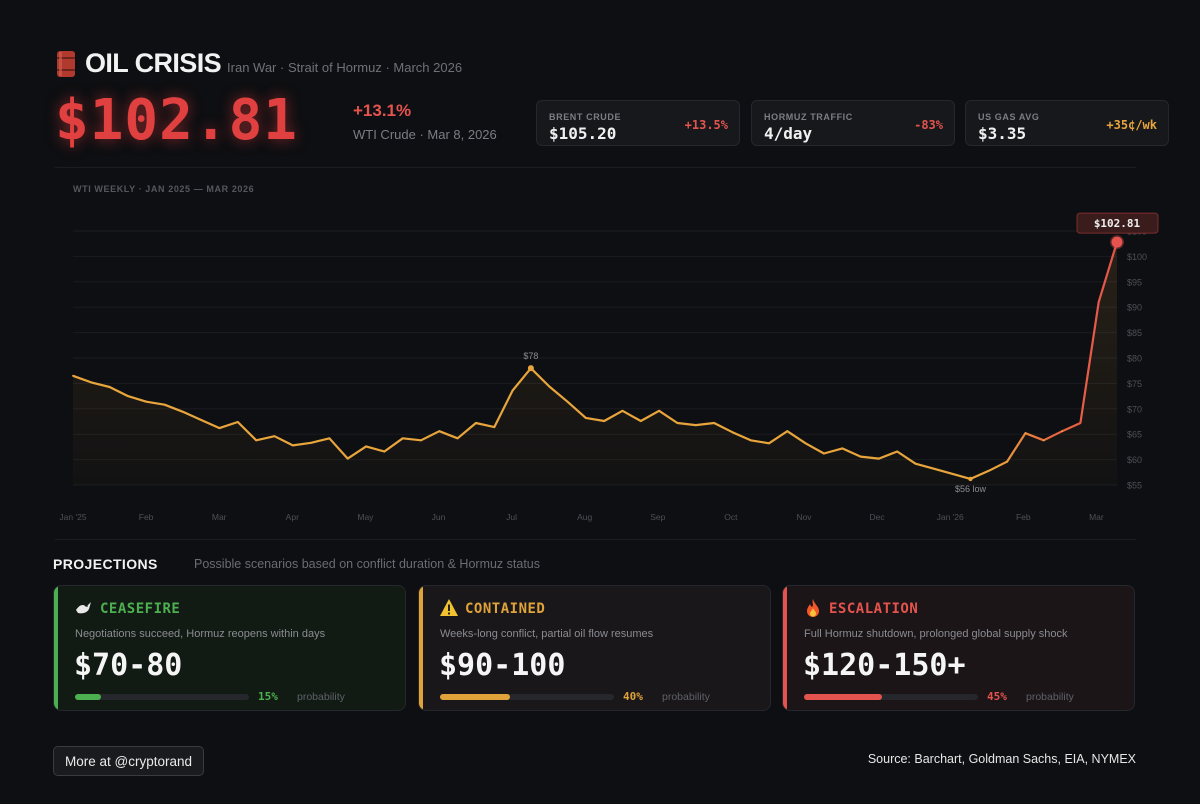  I want to click on projections-title: PROJECTIONS, so click(105, 564).